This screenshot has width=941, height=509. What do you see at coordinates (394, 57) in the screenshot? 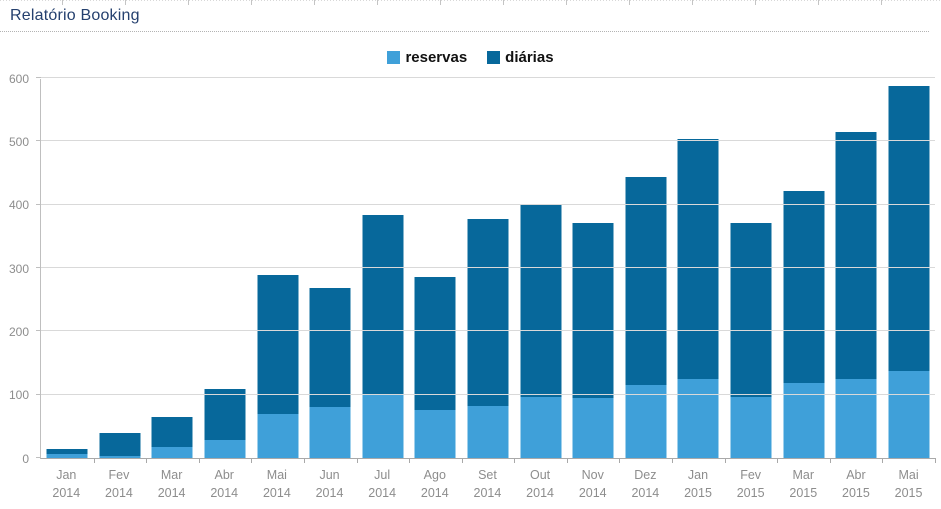
I see `legend-swatch-reservas-icon` at bounding box center [394, 57].